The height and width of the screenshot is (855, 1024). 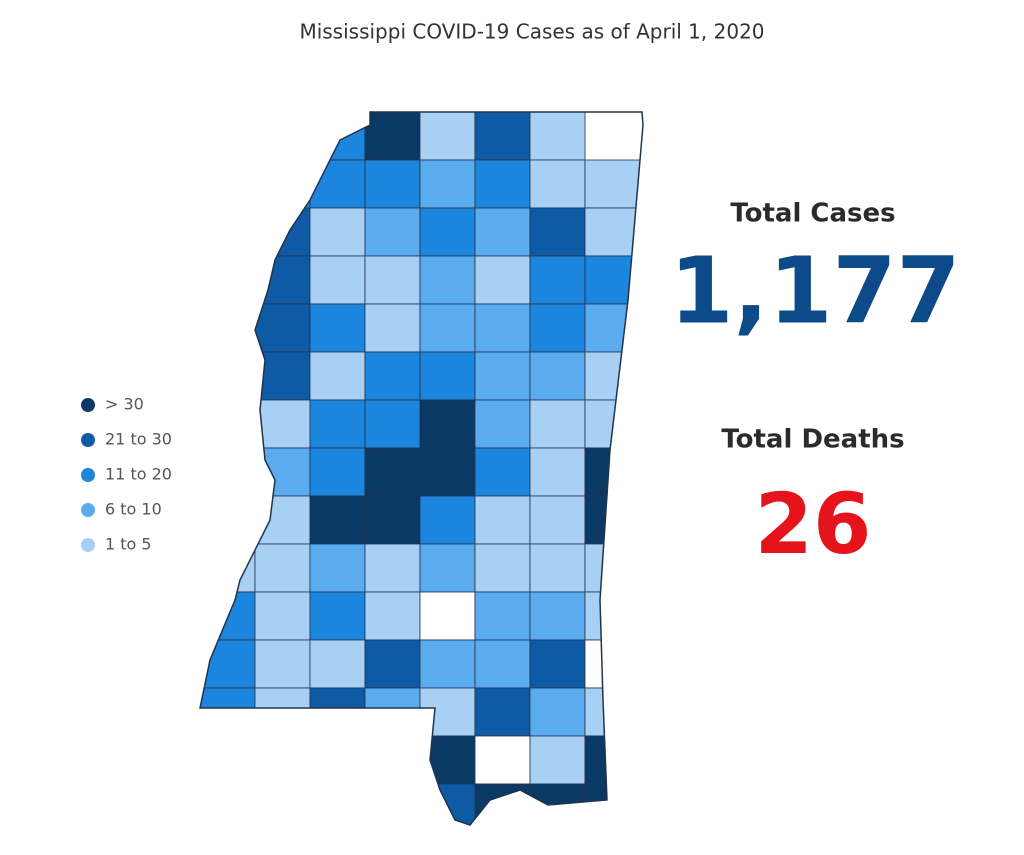 I want to click on cases-label: Total Cases, so click(x=812, y=214).